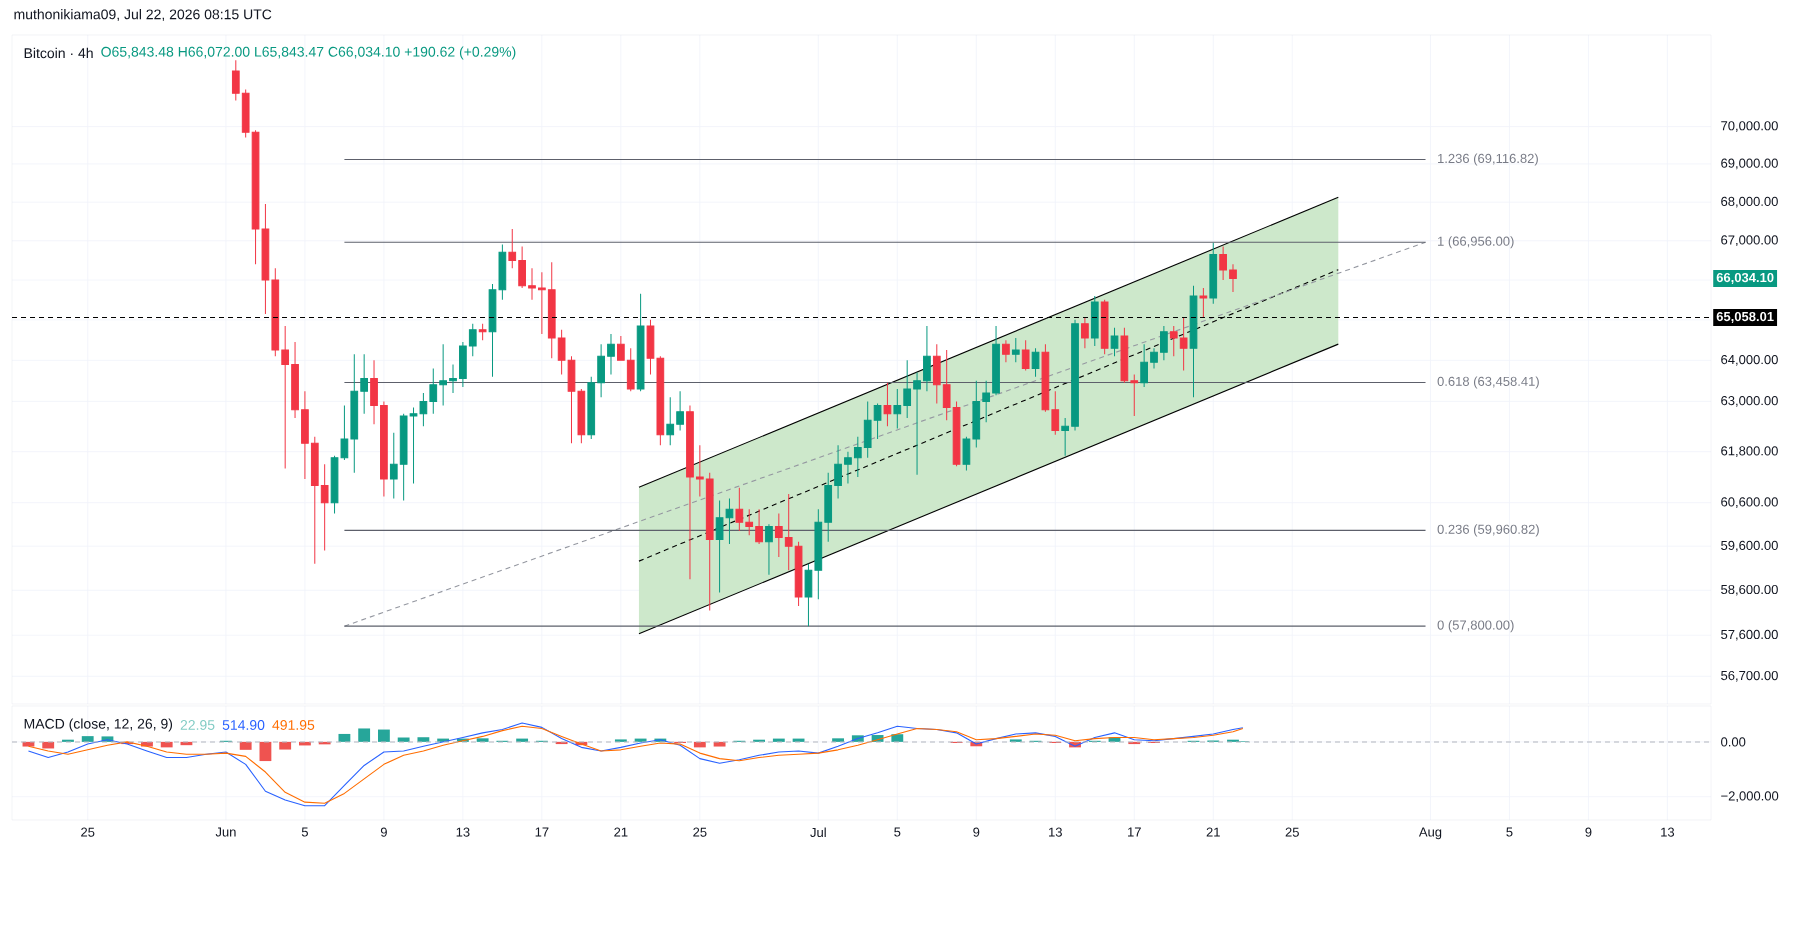 This screenshot has height=931, width=1815. What do you see at coordinates (1749, 401) in the screenshot?
I see `y-tick-label: 63,000.00` at bounding box center [1749, 401].